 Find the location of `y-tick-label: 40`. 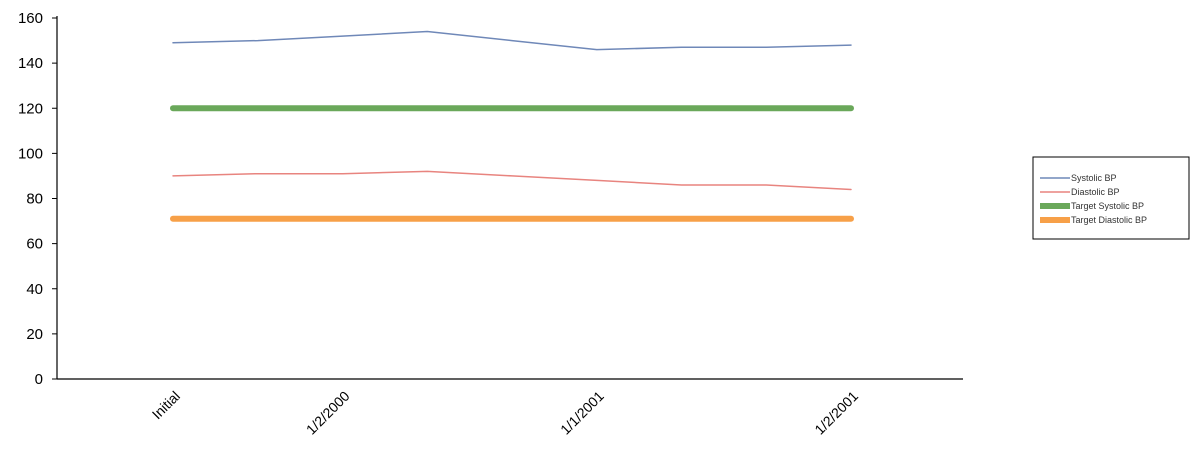

y-tick-label: 40 is located at coordinates (34, 289).